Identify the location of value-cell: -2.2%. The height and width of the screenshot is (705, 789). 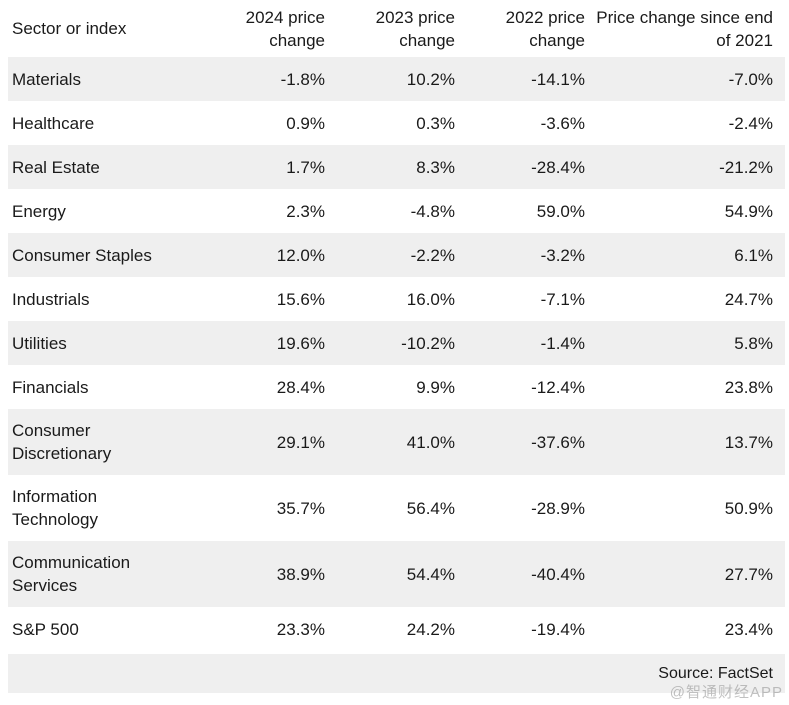
(432, 255).